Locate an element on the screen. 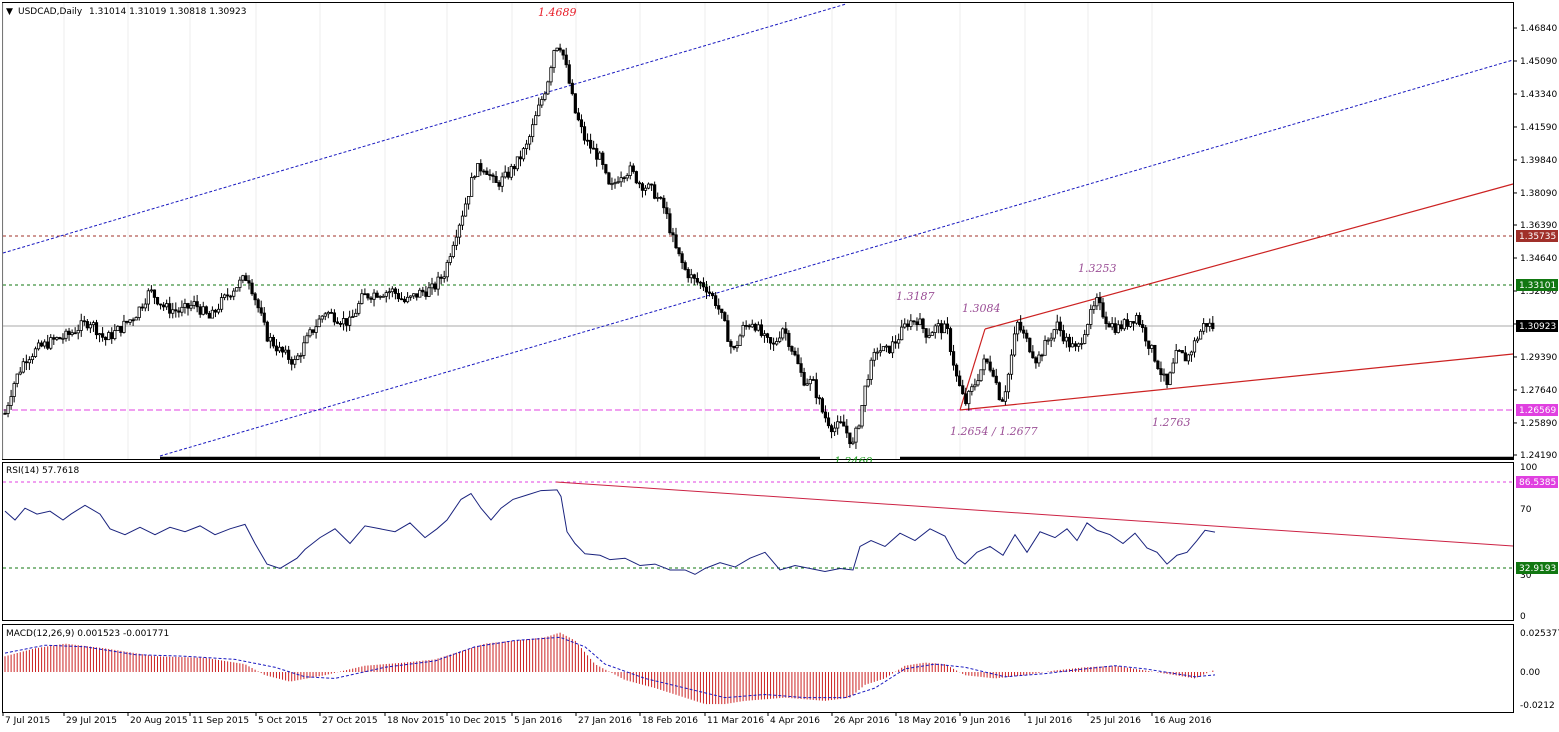 This screenshot has height=732, width=1559. macd-axis-bottom: -0.0212 is located at coordinates (1537, 706).